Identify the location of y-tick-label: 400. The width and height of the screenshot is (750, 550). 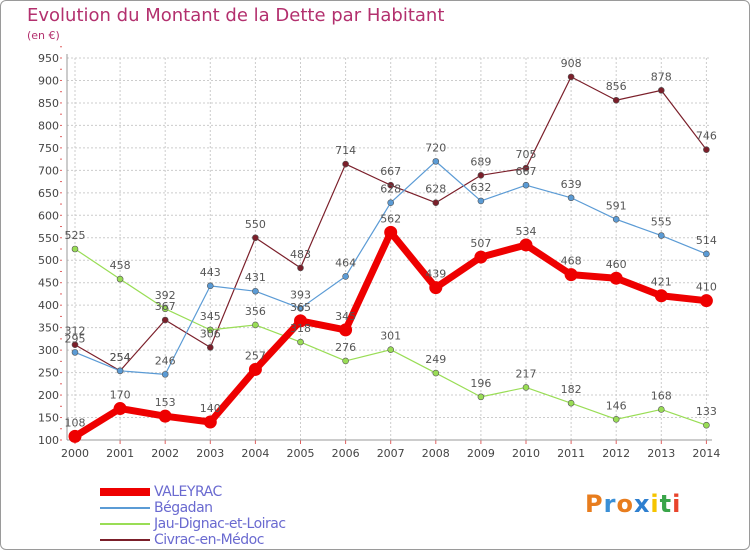
(48, 305).